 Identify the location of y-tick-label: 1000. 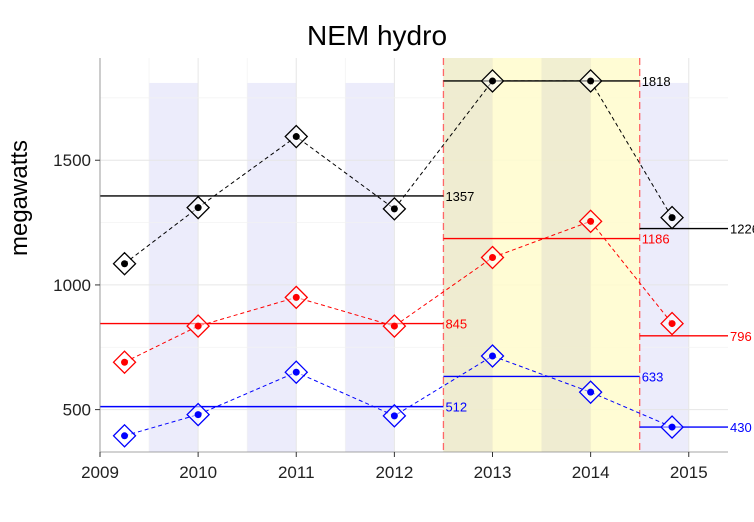
(72, 285).